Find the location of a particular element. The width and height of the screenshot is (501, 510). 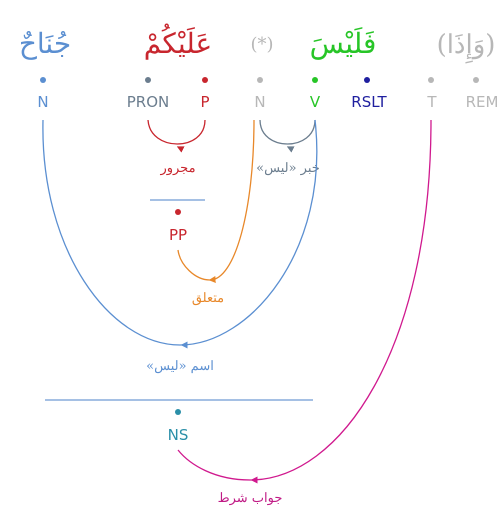

tag-t: T is located at coordinates (431, 102).